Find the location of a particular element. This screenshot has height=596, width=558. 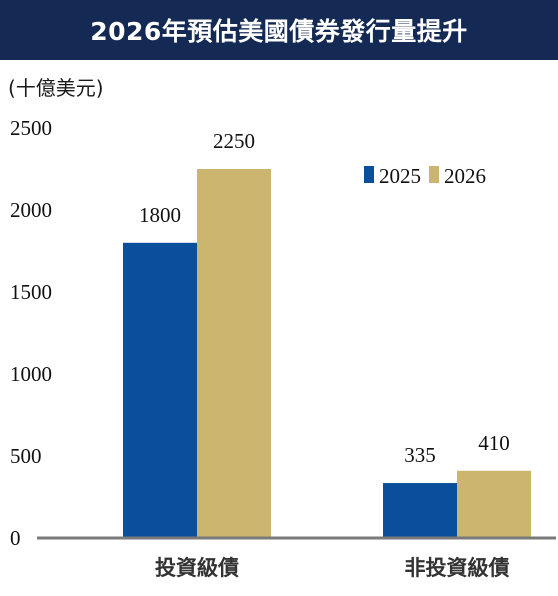

x-category-label: 非投資級債 is located at coordinates (457, 568).